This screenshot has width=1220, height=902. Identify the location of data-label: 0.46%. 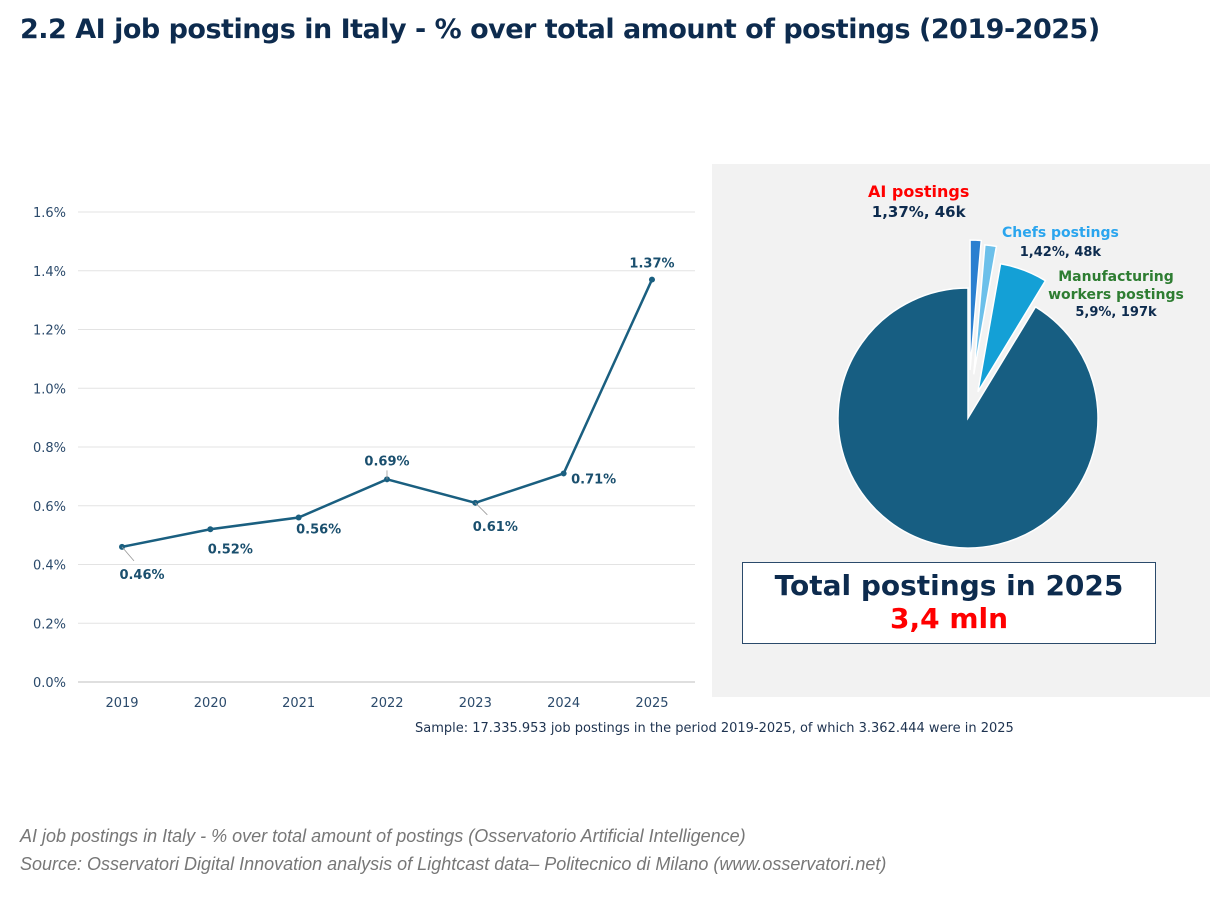
(141, 575).